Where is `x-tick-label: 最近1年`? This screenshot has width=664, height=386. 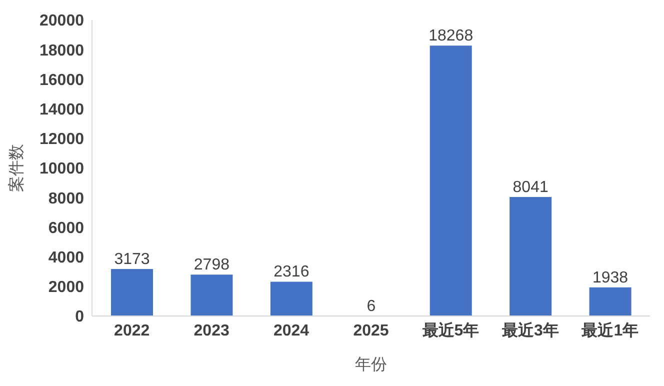
x-tick-label: 最近1年 is located at coordinates (609, 330).